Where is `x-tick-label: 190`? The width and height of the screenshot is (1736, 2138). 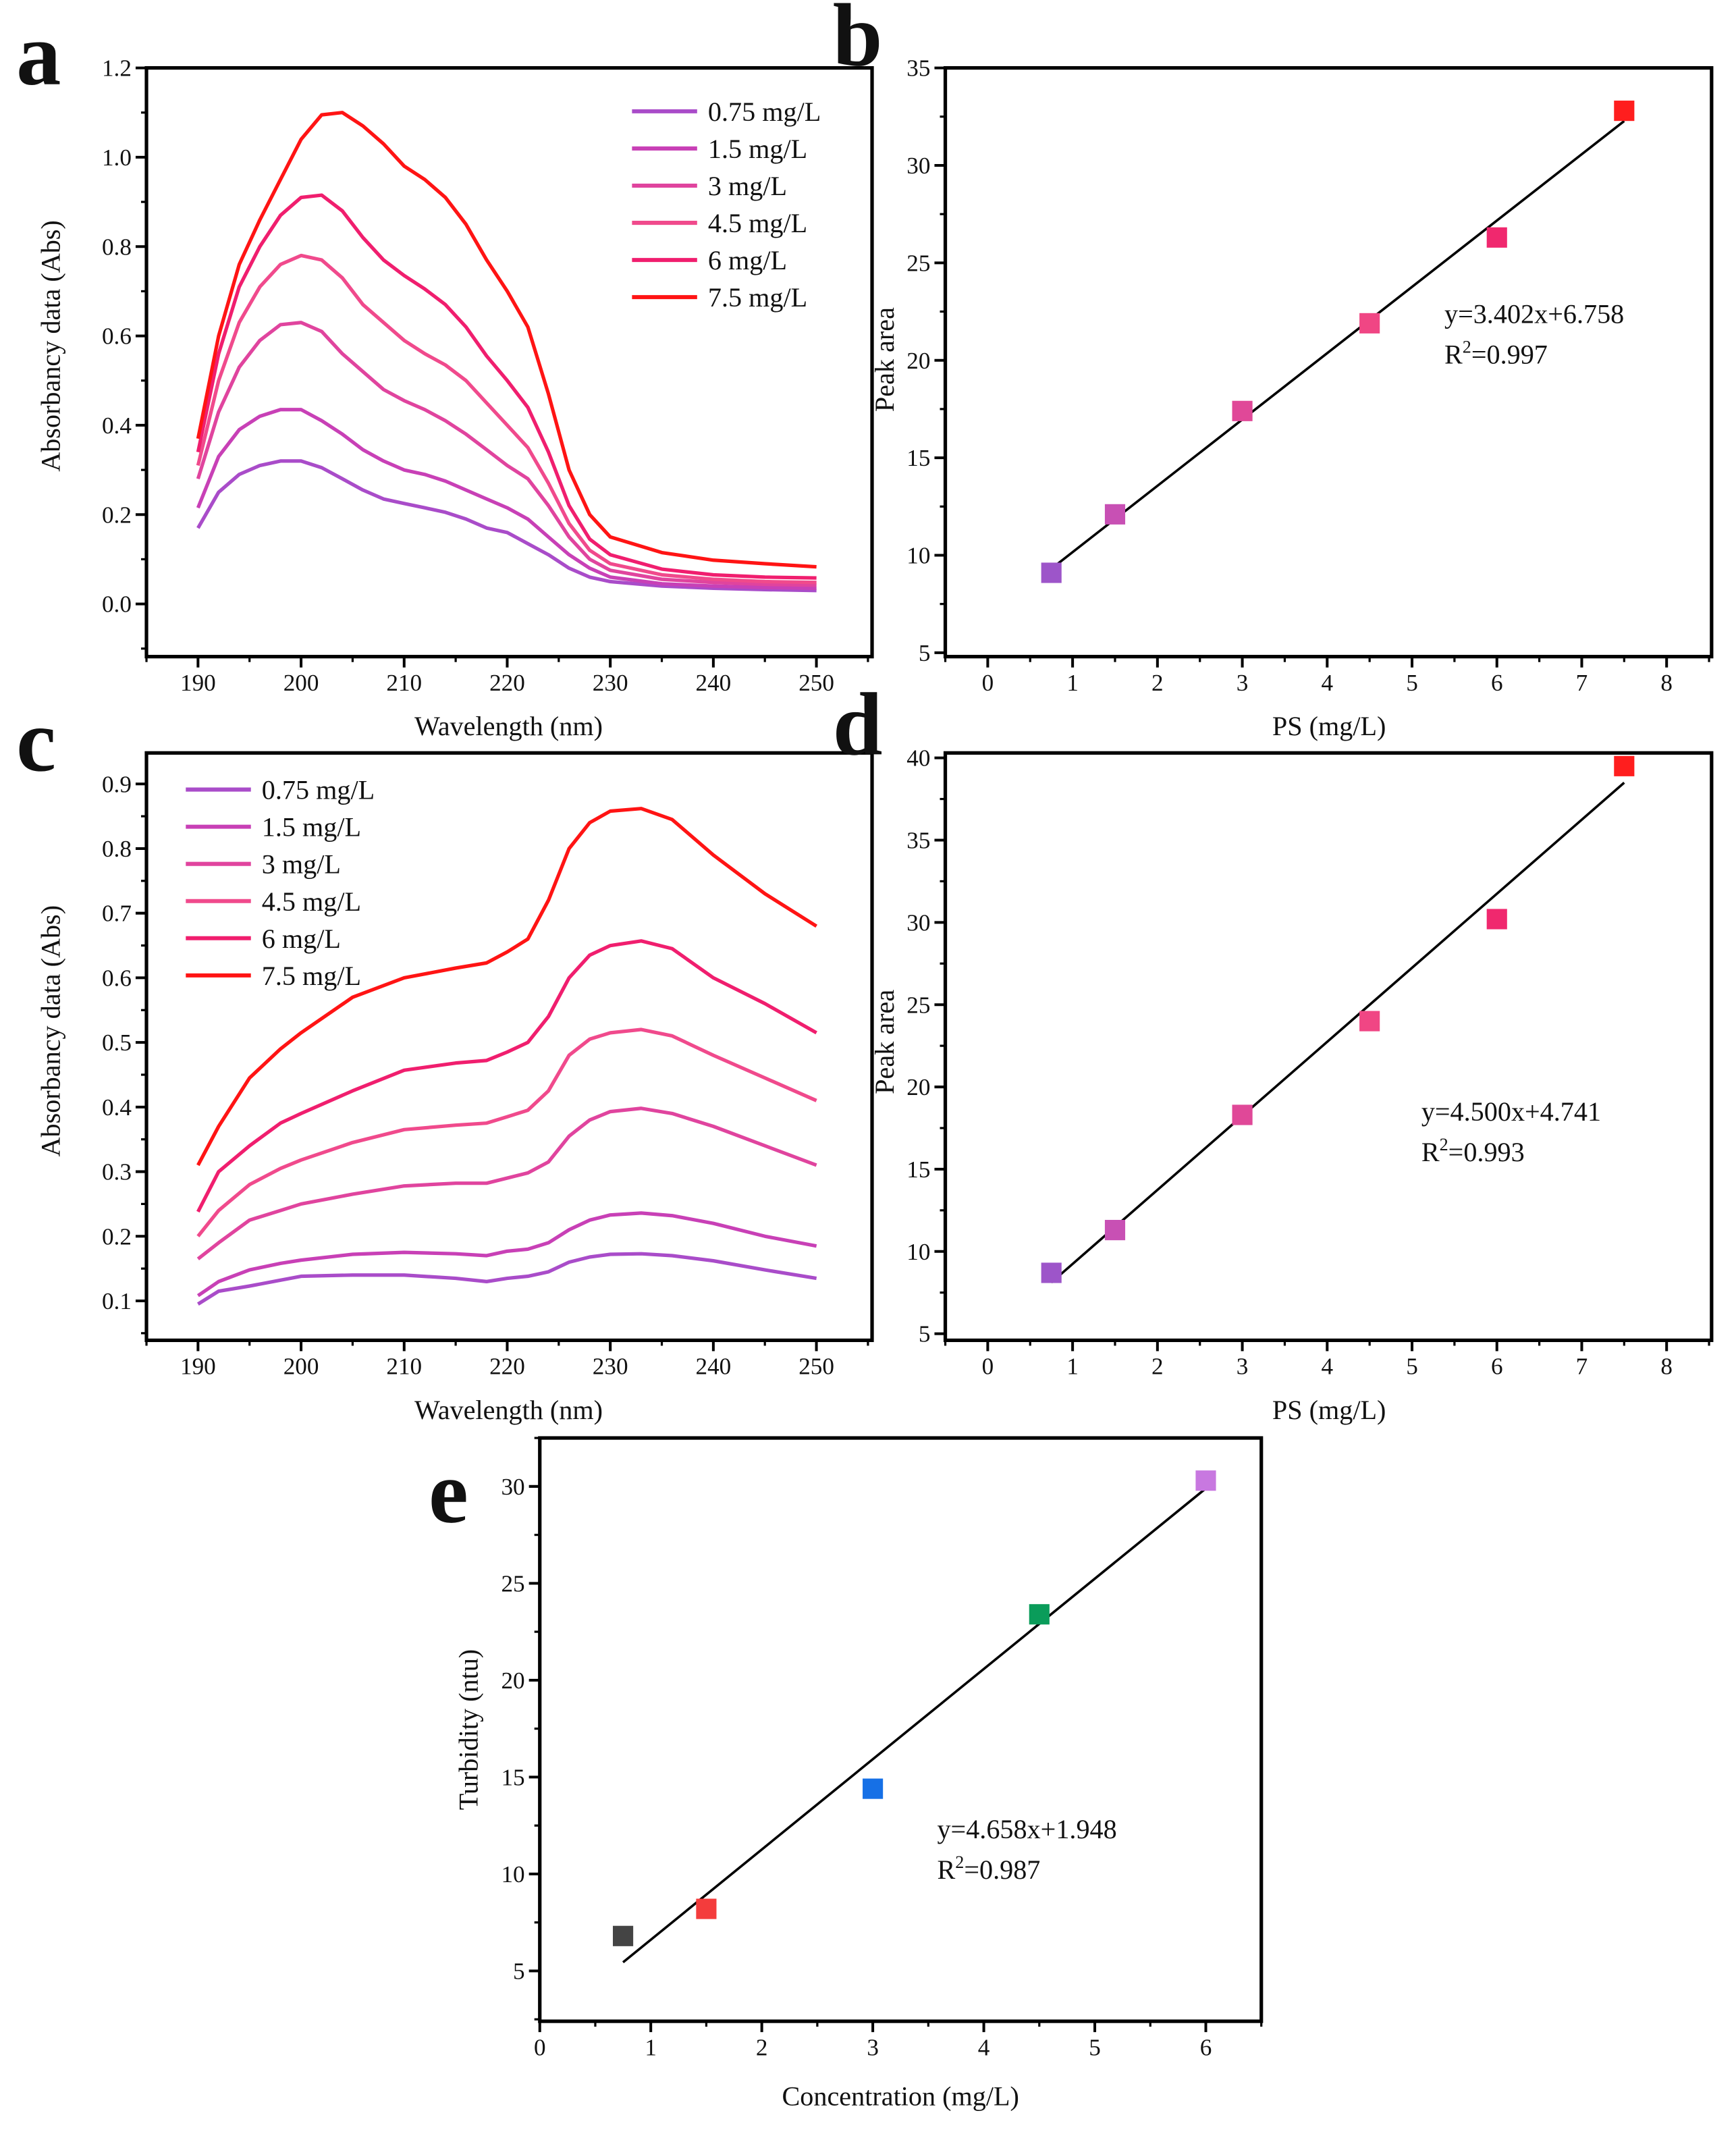 x-tick-label: 190 is located at coordinates (198, 683).